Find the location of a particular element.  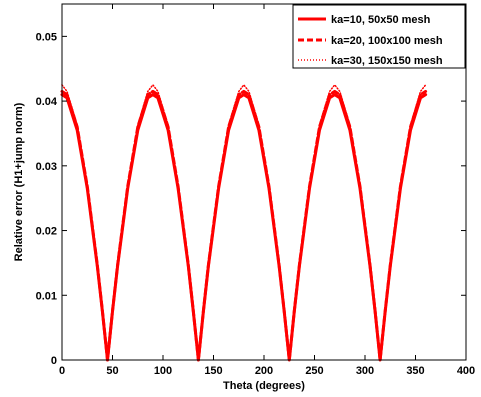

x-tick-label: 200 is located at coordinates (264, 371).